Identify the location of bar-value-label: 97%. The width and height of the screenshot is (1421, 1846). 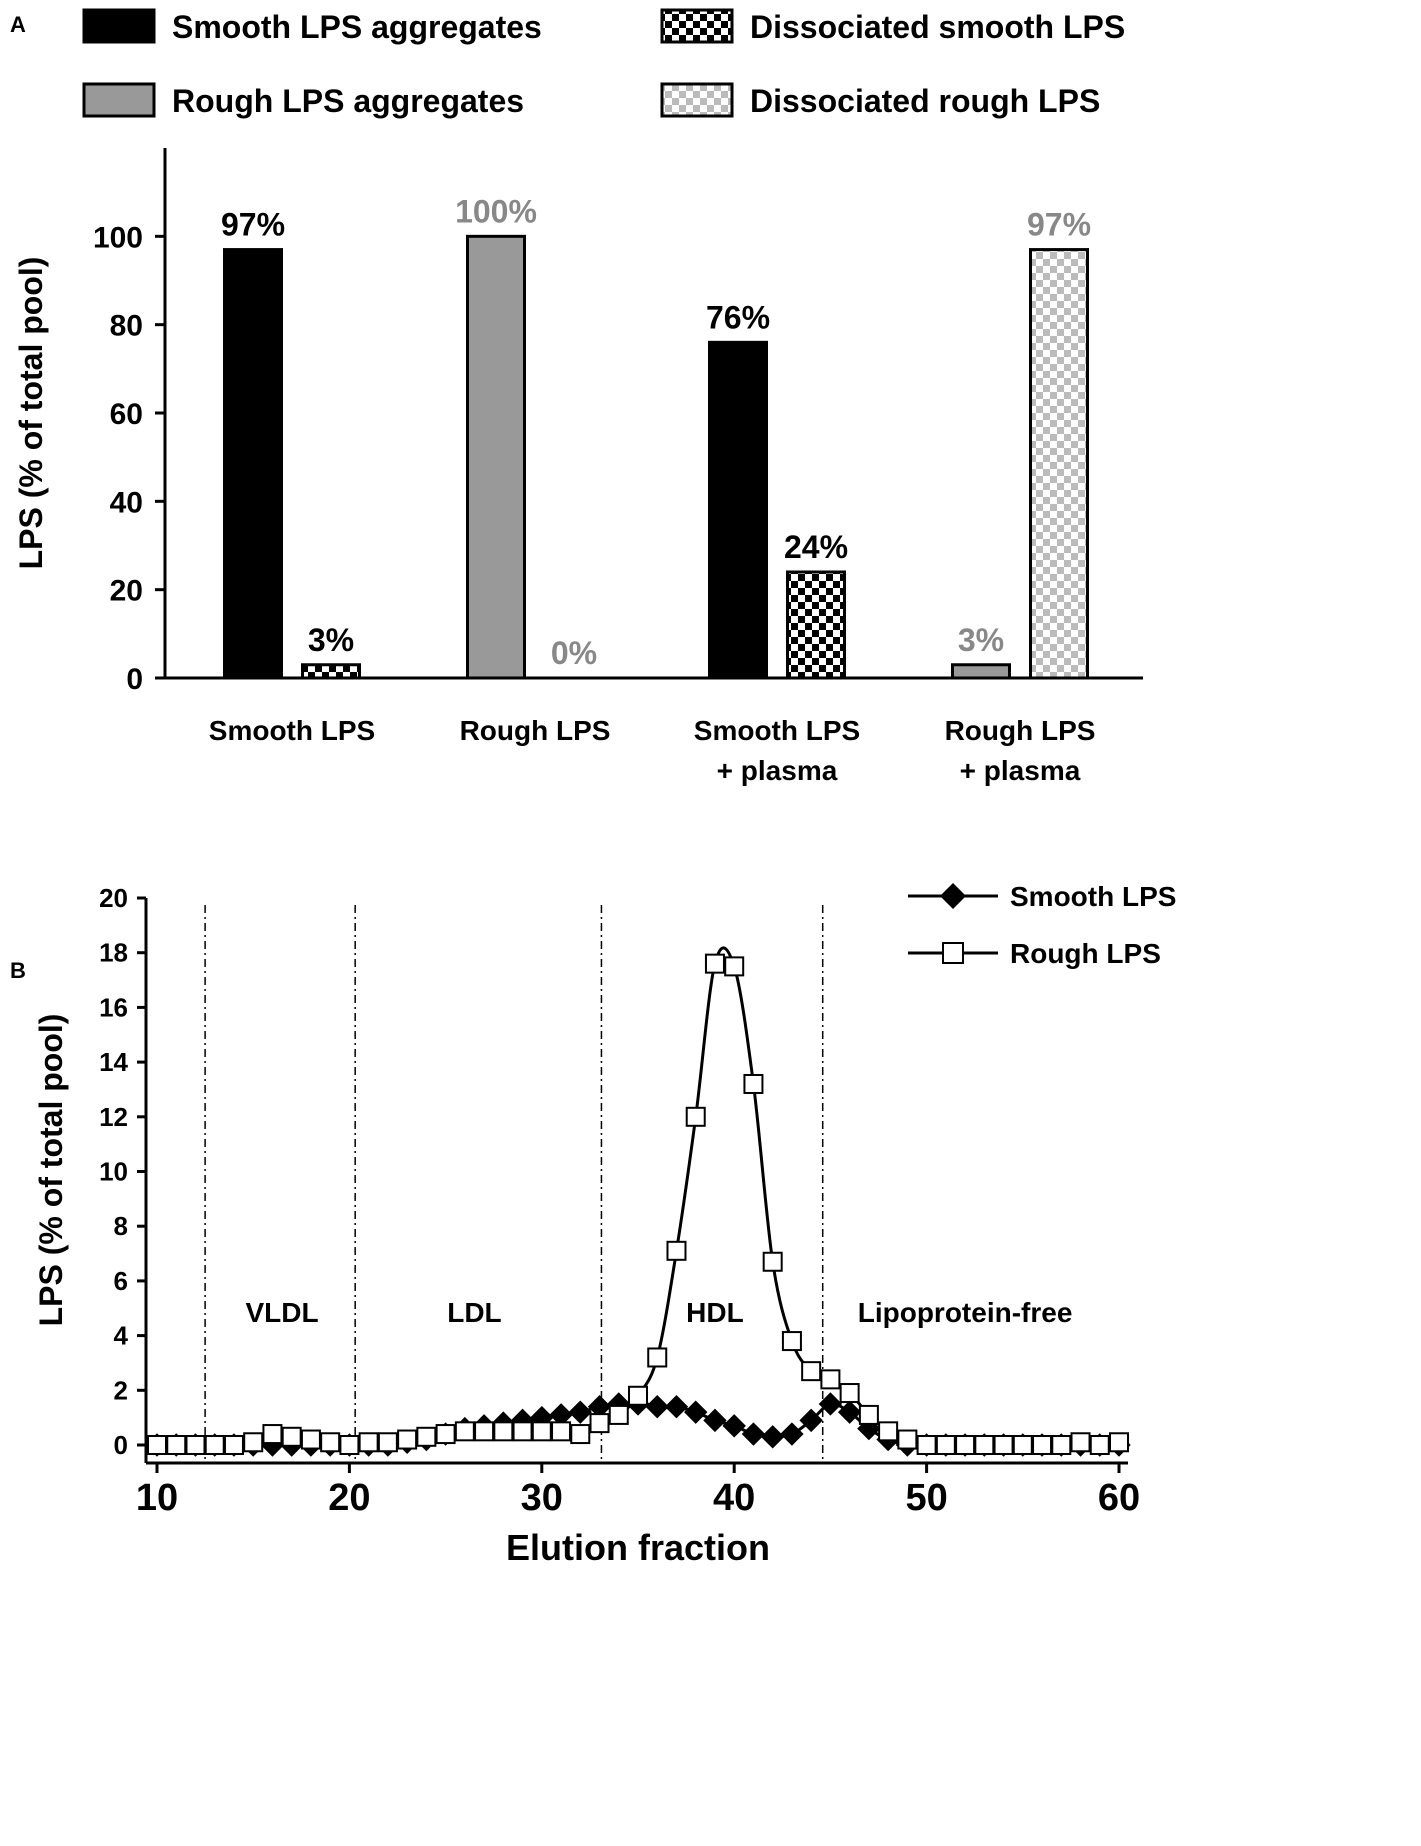
(1059, 225).